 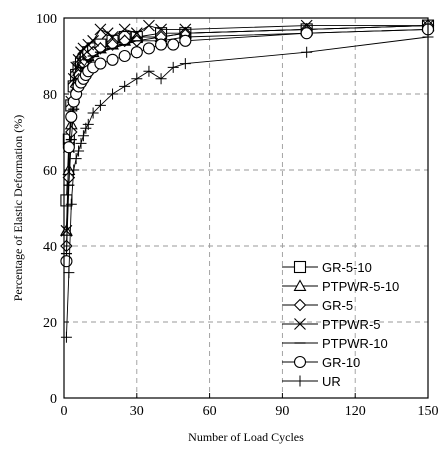 I want to click on legend-label: GR-10, so click(x=341, y=362).